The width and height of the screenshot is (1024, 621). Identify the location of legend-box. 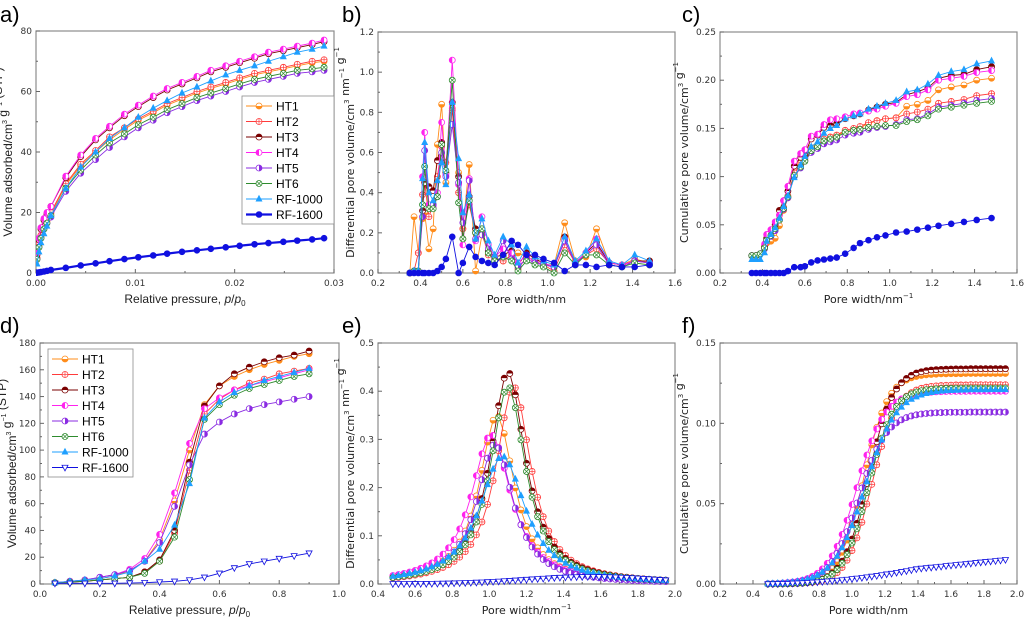
(90, 413).